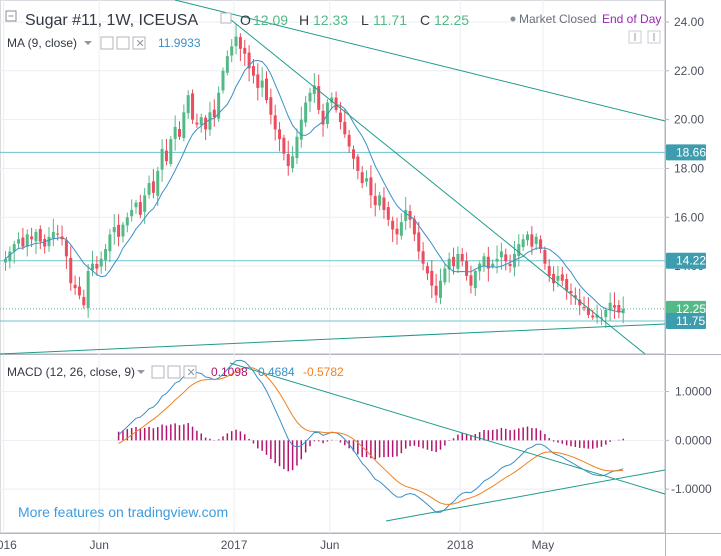 This screenshot has width=721, height=556. I want to click on macd-tick-label: 1.0000, so click(693, 392).